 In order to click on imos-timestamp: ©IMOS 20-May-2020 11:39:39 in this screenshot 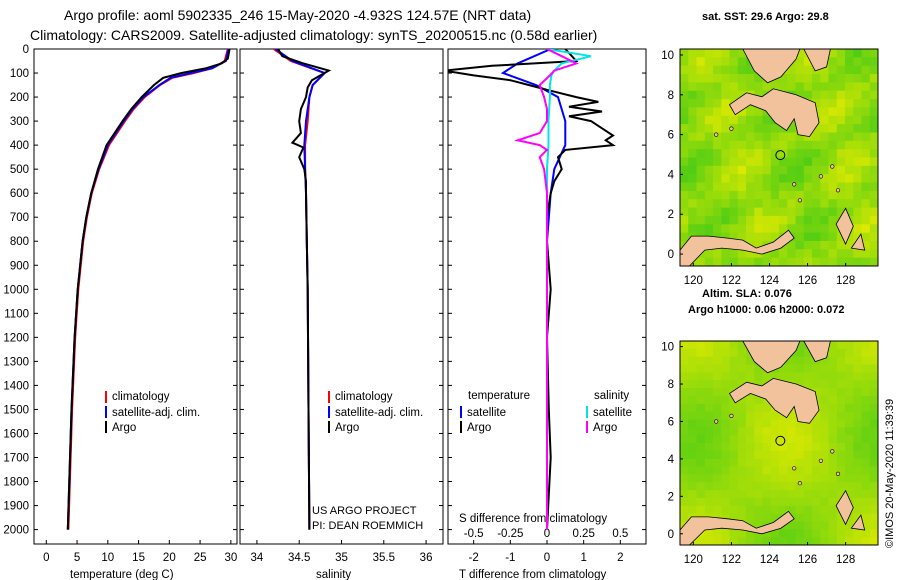, I will do `click(890, 473)`.